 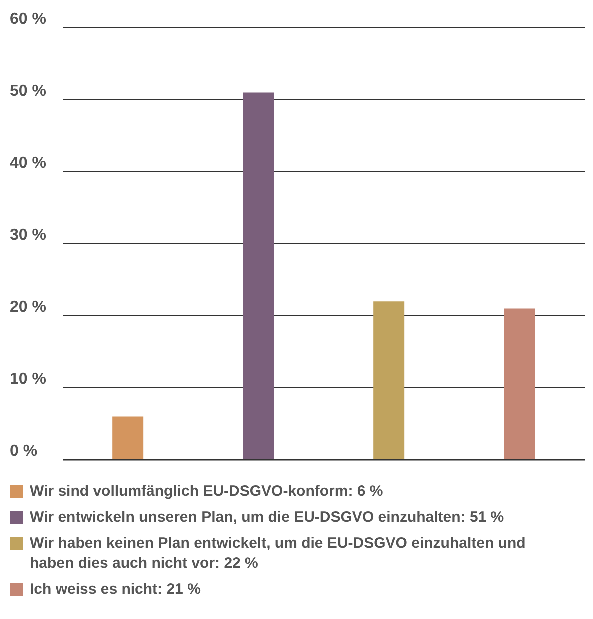 I want to click on y-tick-label: 60 %, so click(x=28, y=19).